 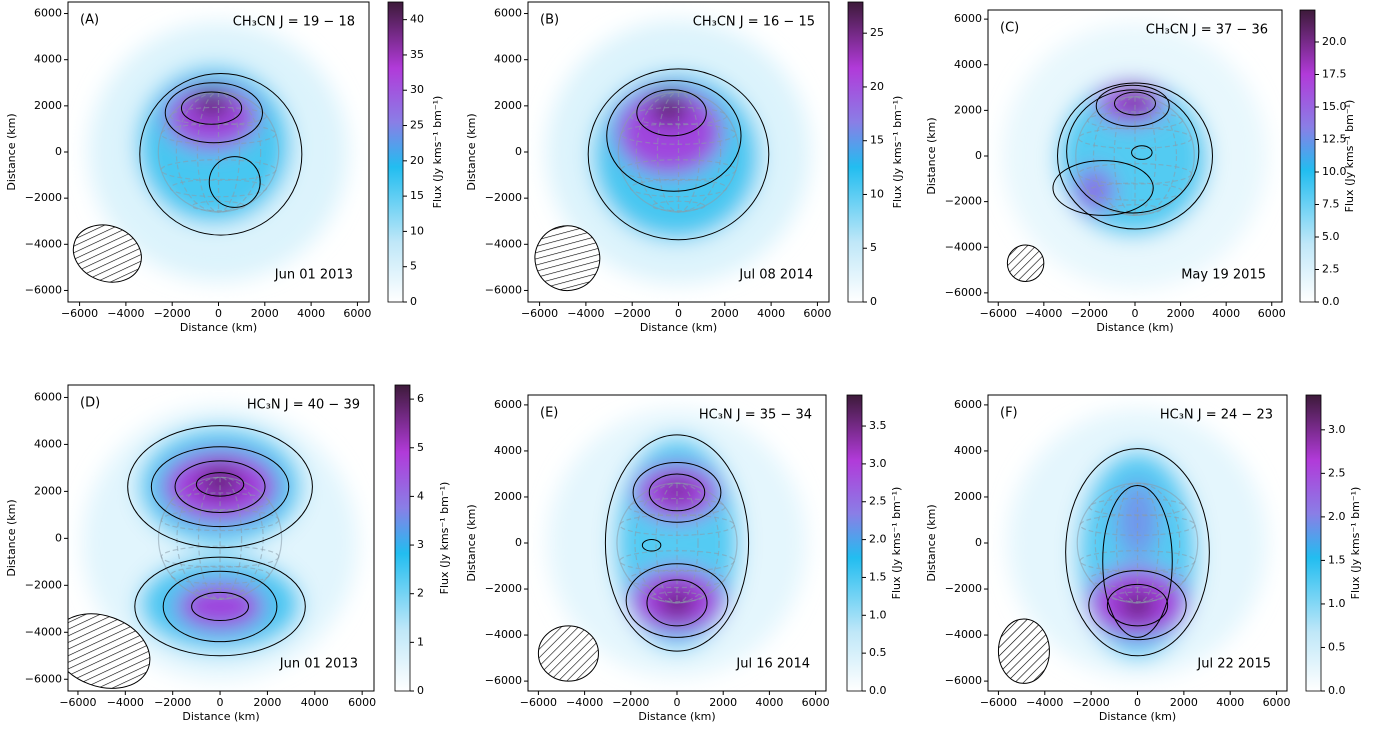 What do you see at coordinates (549, 20) in the screenshot?
I see `panel-label: (B)` at bounding box center [549, 20].